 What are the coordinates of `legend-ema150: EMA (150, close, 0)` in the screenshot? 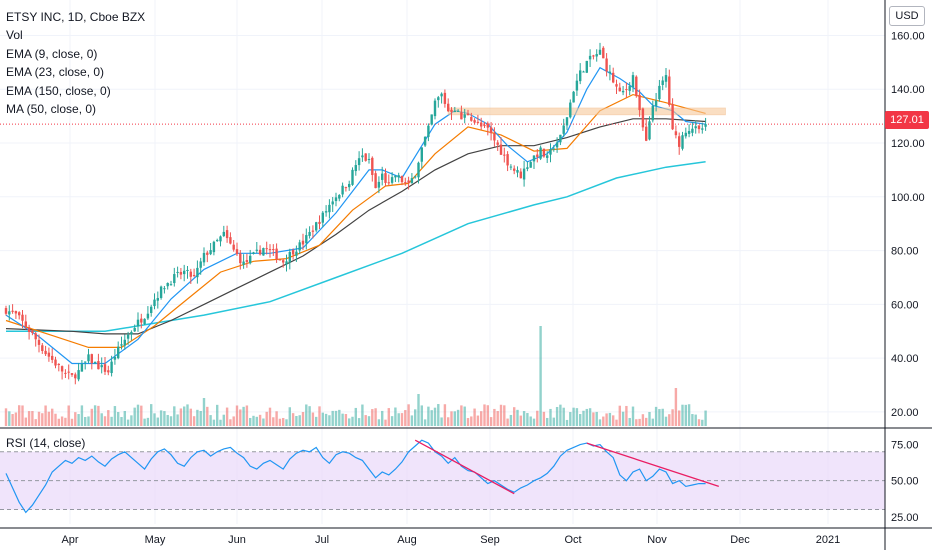 It's located at (58, 90).